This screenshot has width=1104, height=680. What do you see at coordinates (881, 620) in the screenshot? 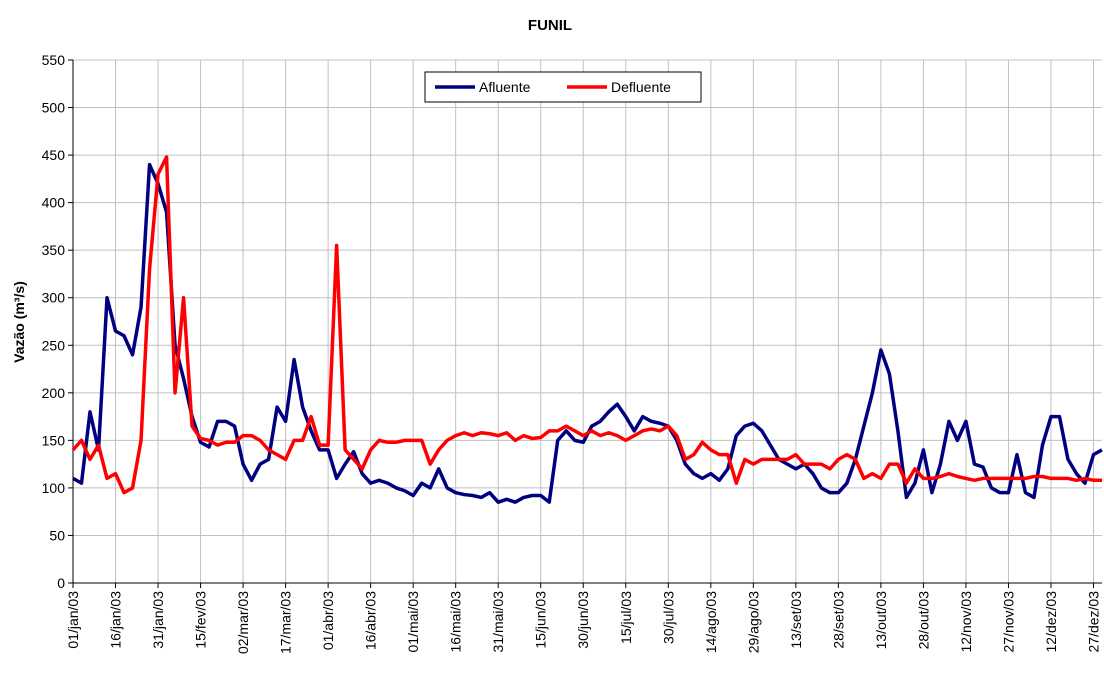
I see `x-tick-label: 13/out/03` at bounding box center [881, 620].